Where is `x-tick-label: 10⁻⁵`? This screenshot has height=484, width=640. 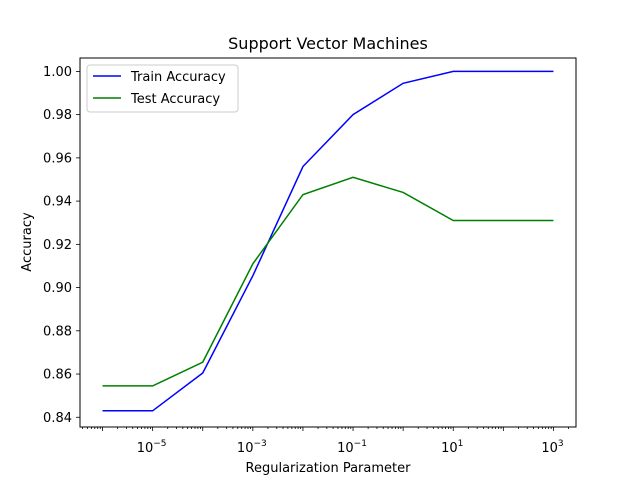
x-tick-label: 10⁻⁵ is located at coordinates (152, 447).